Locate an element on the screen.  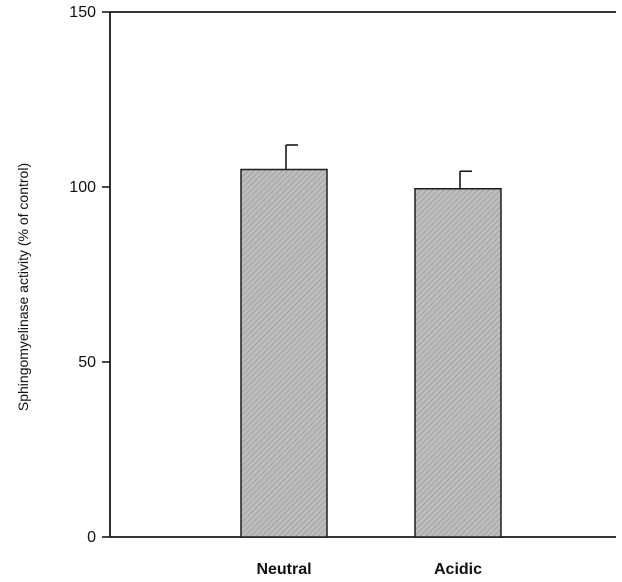
bar-acidic is located at coordinates (458, 363).